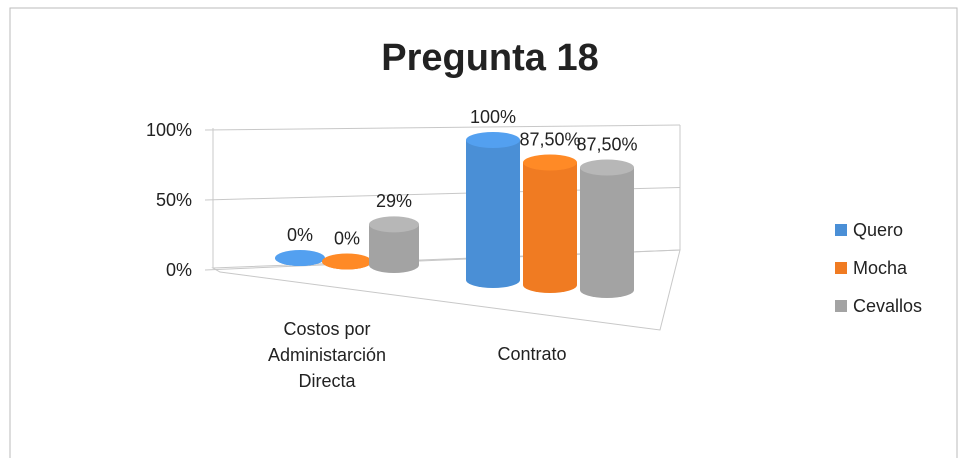 Image resolution: width=961 pixels, height=458 pixels. I want to click on legend-label: Mocha, so click(880, 268).